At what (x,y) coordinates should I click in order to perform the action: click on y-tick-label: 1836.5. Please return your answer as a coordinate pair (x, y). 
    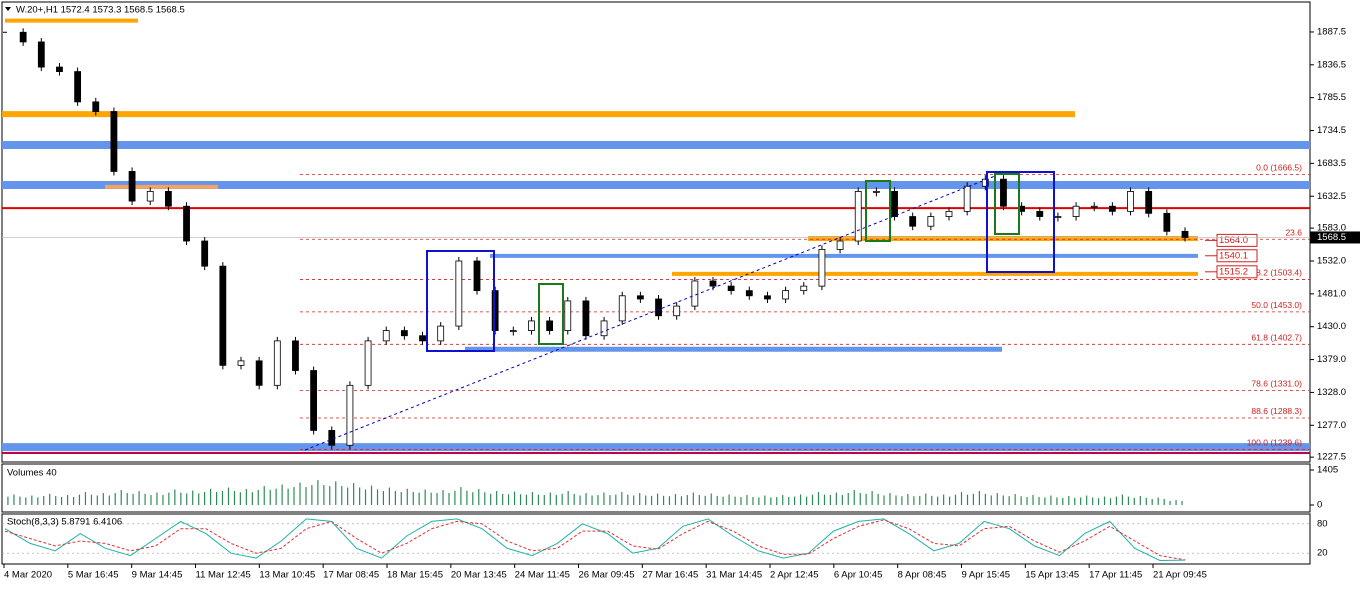
    Looking at the image, I should click on (1331, 64).